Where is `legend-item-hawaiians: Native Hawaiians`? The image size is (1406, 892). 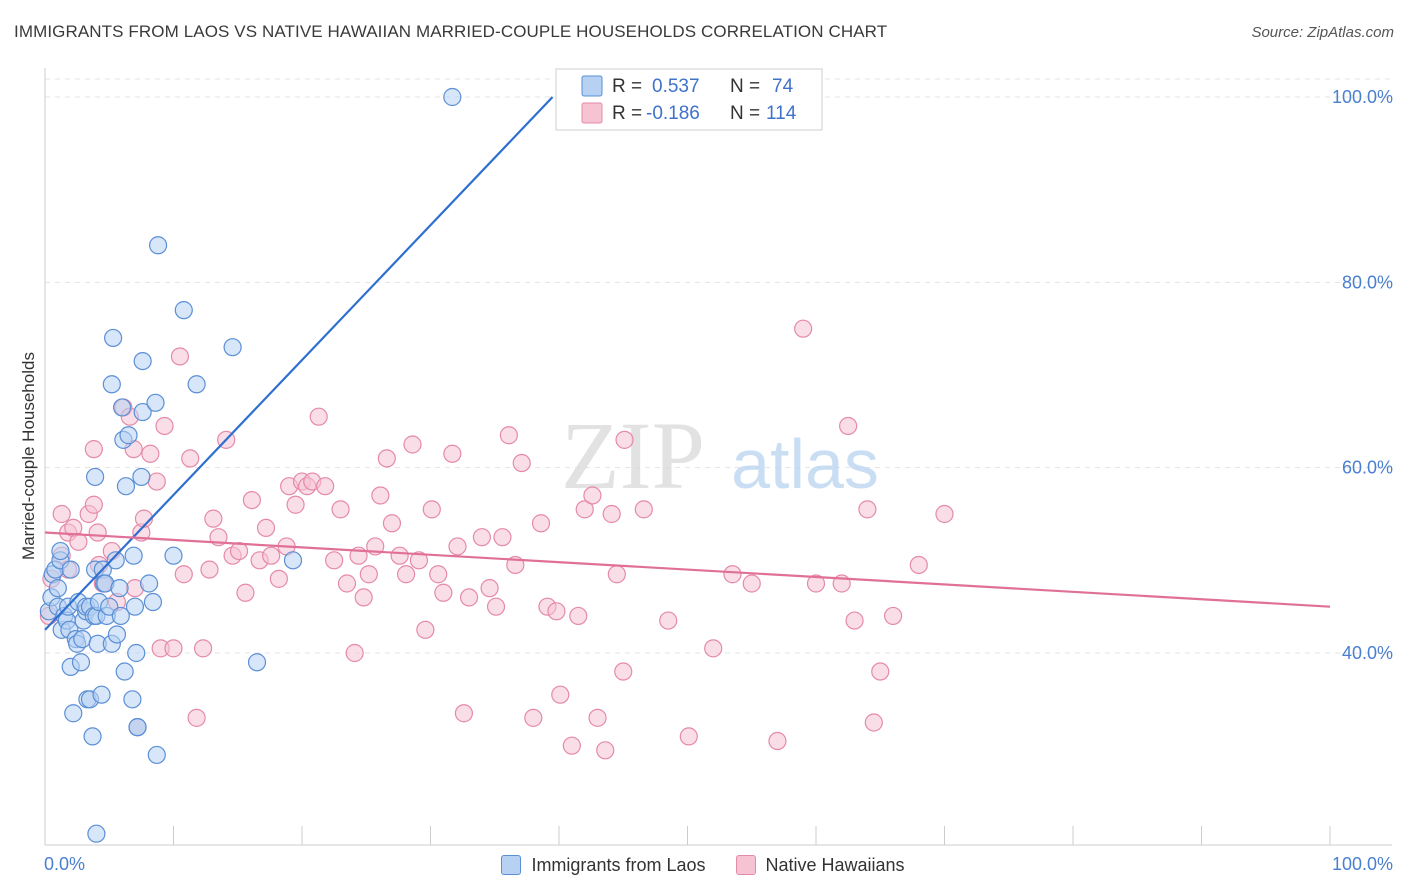 legend-item-hawaiians: Native Hawaiians is located at coordinates (820, 865).